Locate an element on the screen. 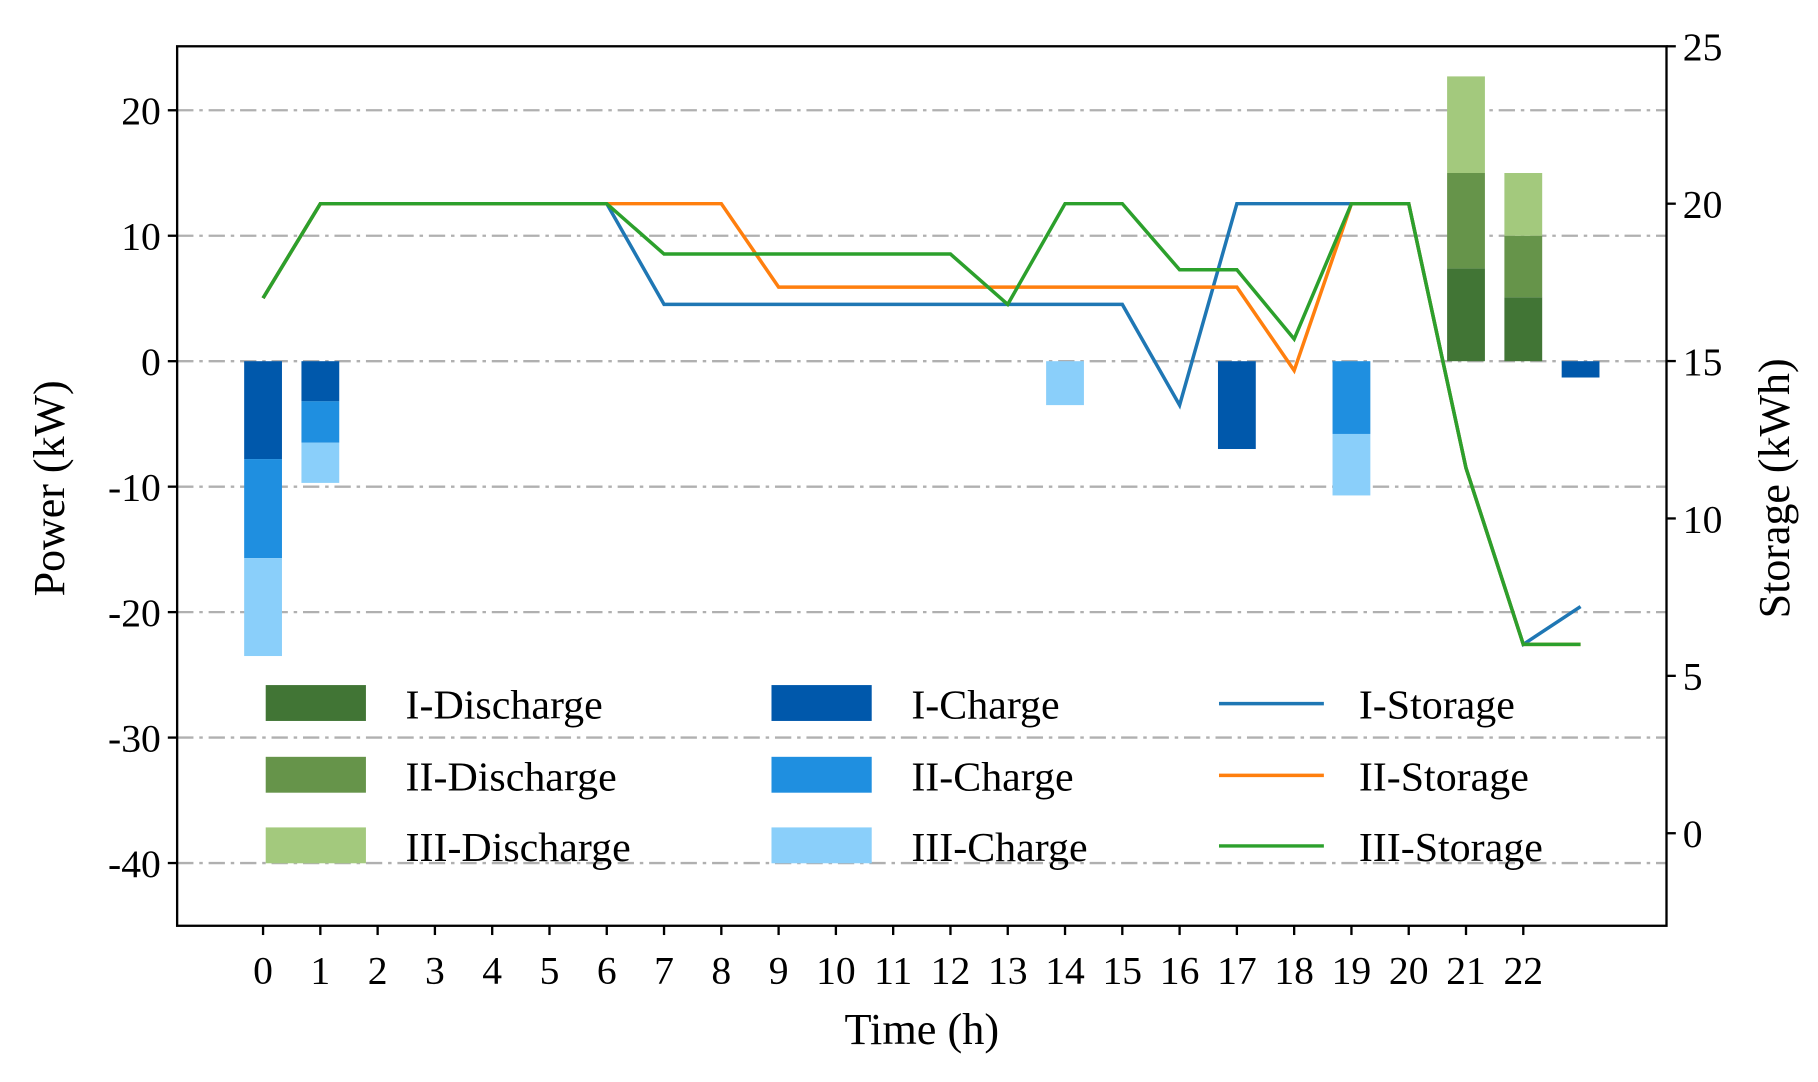 The height and width of the screenshot is (1082, 1818). x-tick-label: 17 is located at coordinates (1237, 971).